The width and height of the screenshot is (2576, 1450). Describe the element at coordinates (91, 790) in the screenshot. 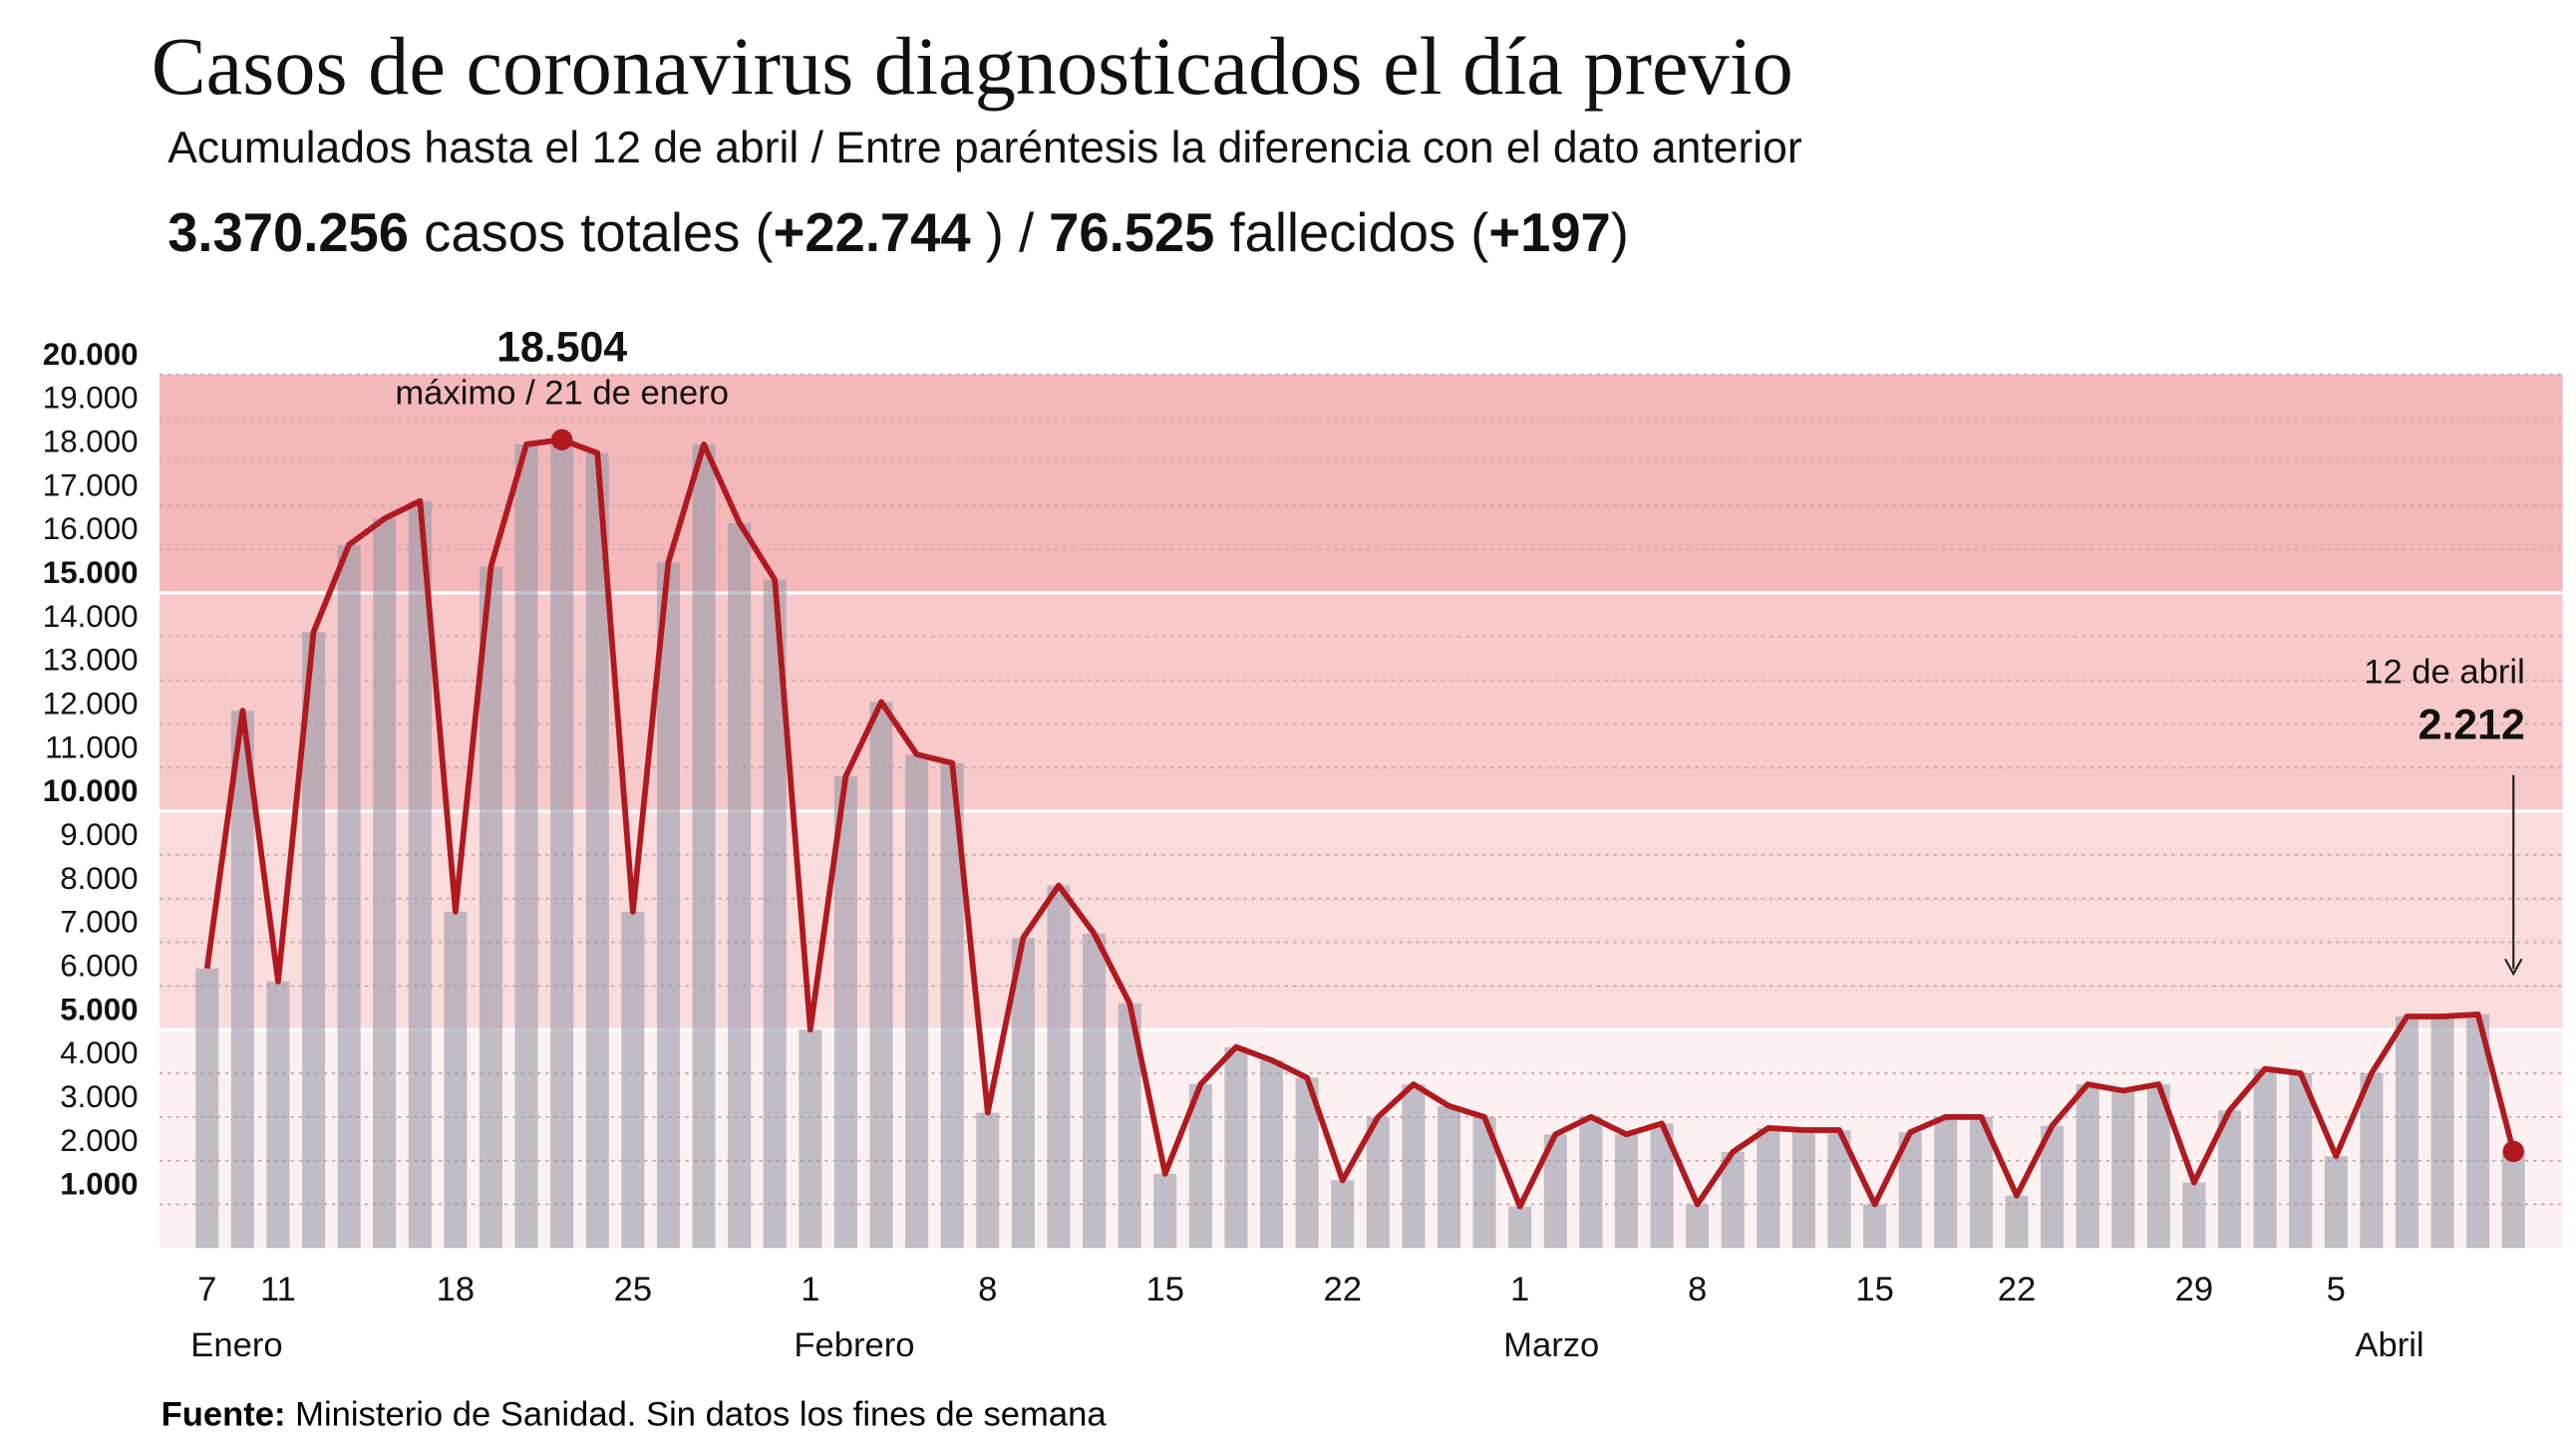

I see `y-tick-label: 10.000` at that location.